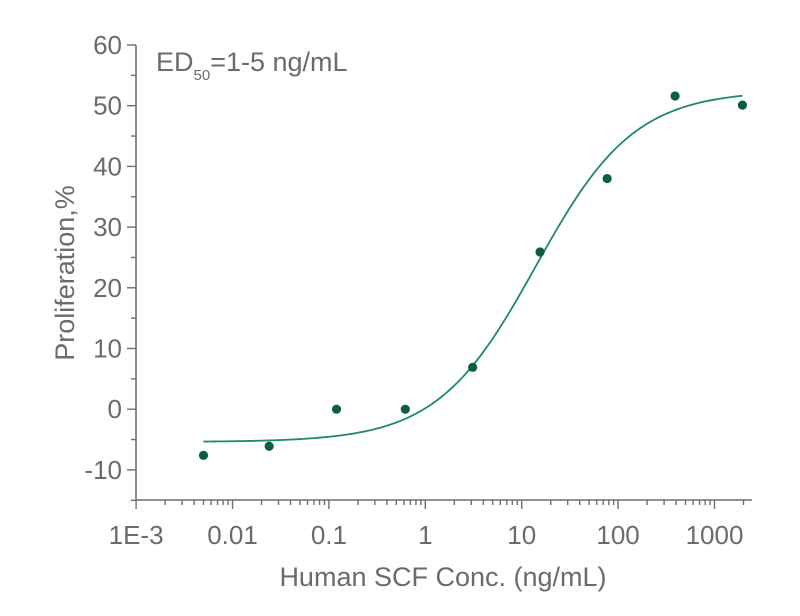 The image size is (800, 616). Describe the element at coordinates (115, 409) in the screenshot. I see `y-tick-label: 0` at that location.